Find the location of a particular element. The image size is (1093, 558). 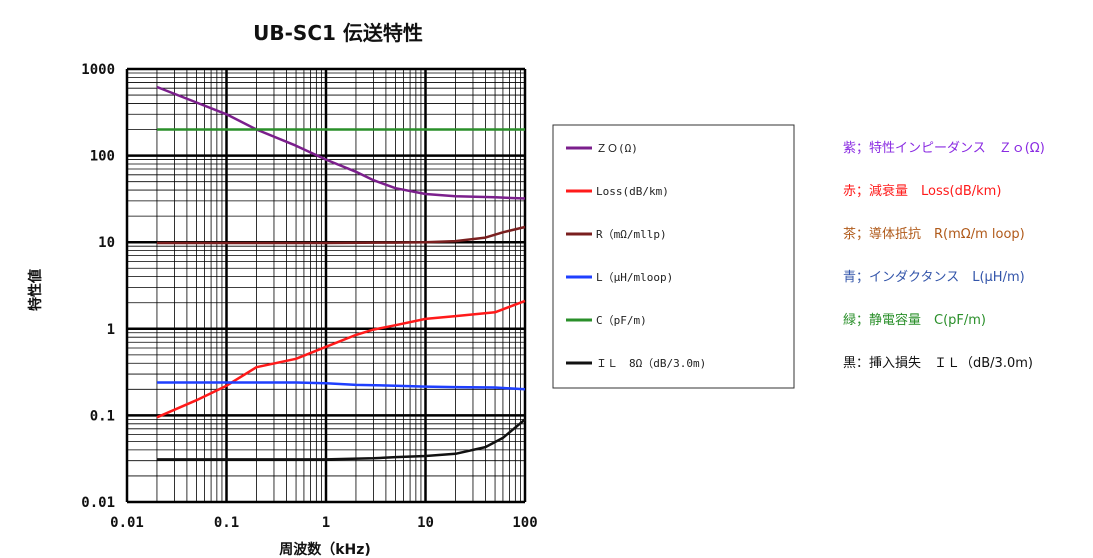

legend-box is located at coordinates (673, 256).